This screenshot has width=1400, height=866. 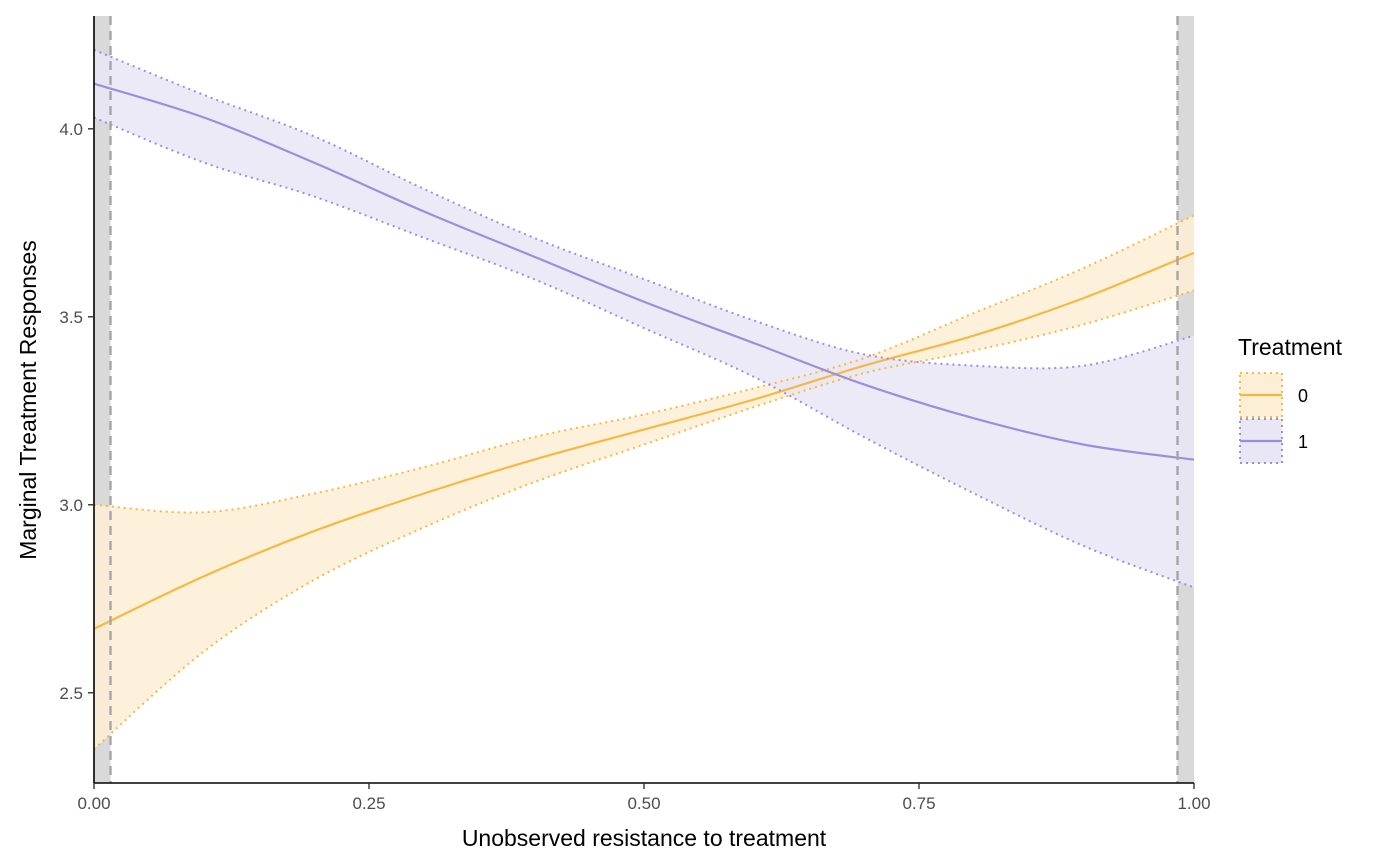 I want to click on legend-item-treatment-1: 1, so click(x=1273, y=441).